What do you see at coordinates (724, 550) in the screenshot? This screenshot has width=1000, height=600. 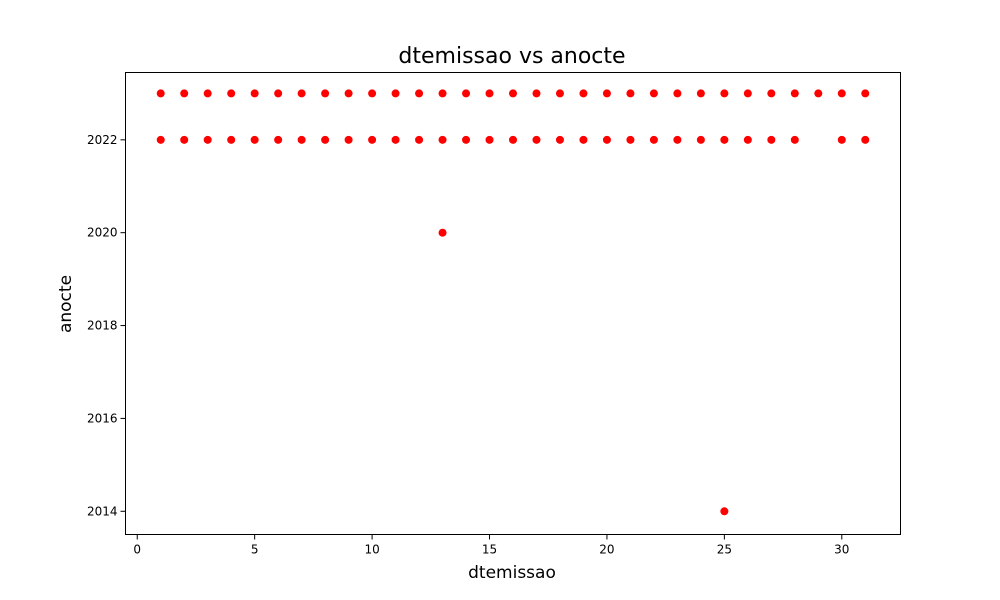 I see `x-tick-label: 25` at bounding box center [724, 550].